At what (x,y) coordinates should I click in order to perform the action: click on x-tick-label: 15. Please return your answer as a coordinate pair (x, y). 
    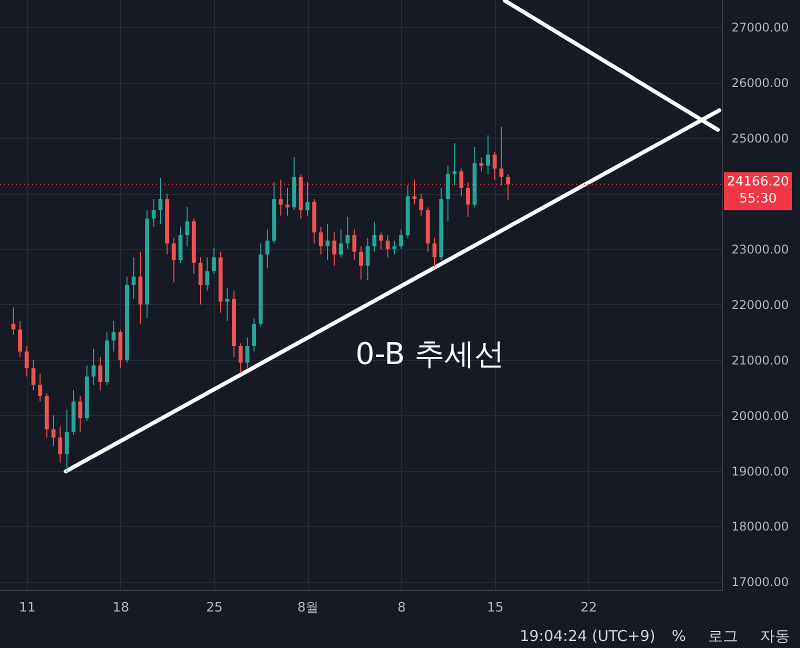
    Looking at the image, I should click on (495, 608).